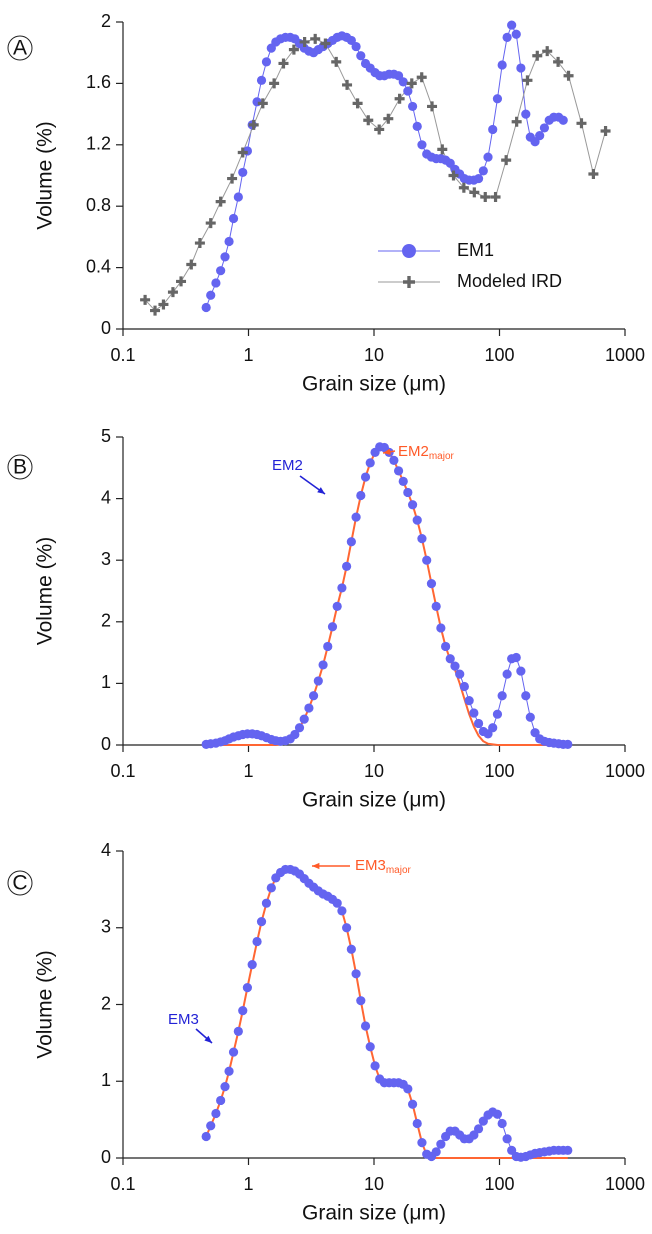 Image resolution: width=652 pixels, height=1234 pixels. What do you see at coordinates (413, 451) in the screenshot?
I see `annotation-text: EM2` at bounding box center [413, 451].